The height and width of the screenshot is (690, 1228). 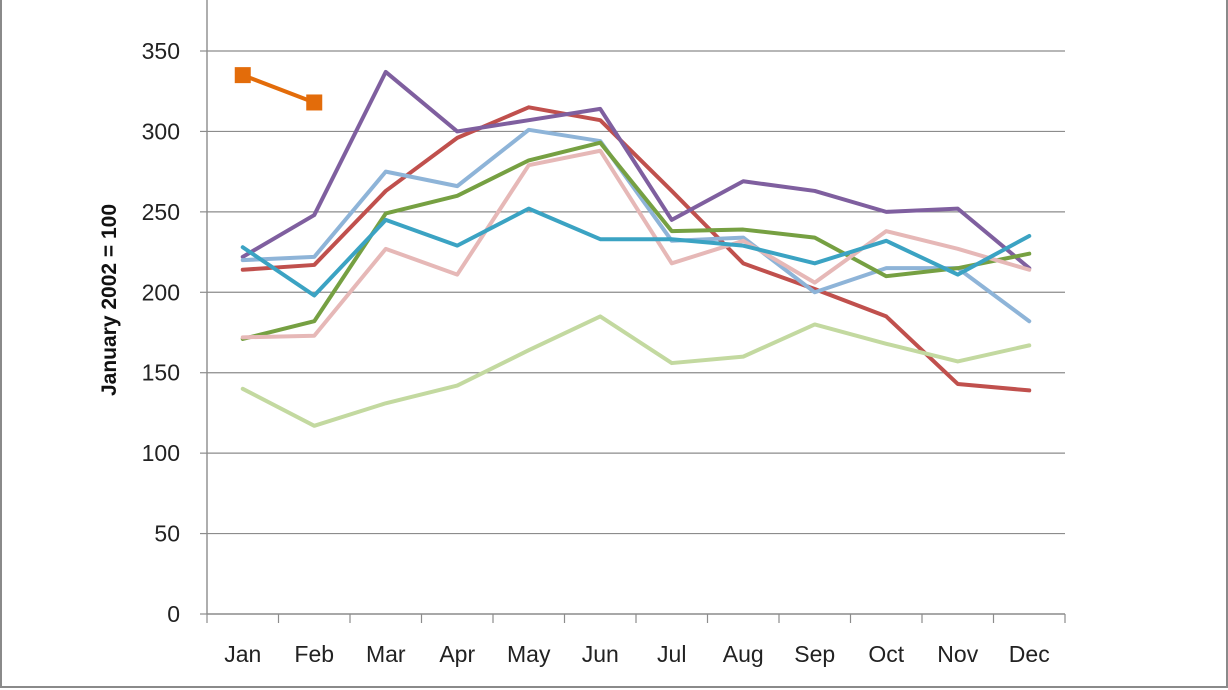 What do you see at coordinates (637, 654) in the screenshot?
I see `x-tick-labels: Jan Feb Mar Apr May Jun Jul Aug Sep Oct Nov Dec` at bounding box center [637, 654].